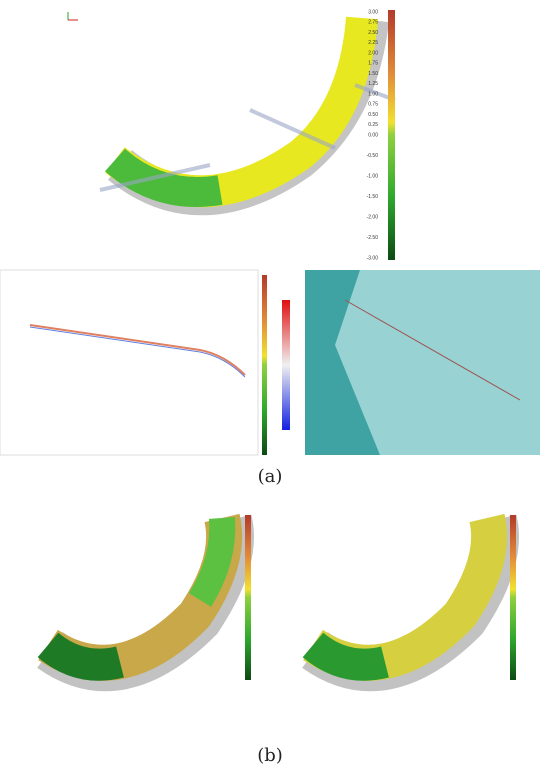 This screenshot has height=778, width=540. Describe the element at coordinates (373, 33) in the screenshot. I see `scale-label: 2.50` at that location.